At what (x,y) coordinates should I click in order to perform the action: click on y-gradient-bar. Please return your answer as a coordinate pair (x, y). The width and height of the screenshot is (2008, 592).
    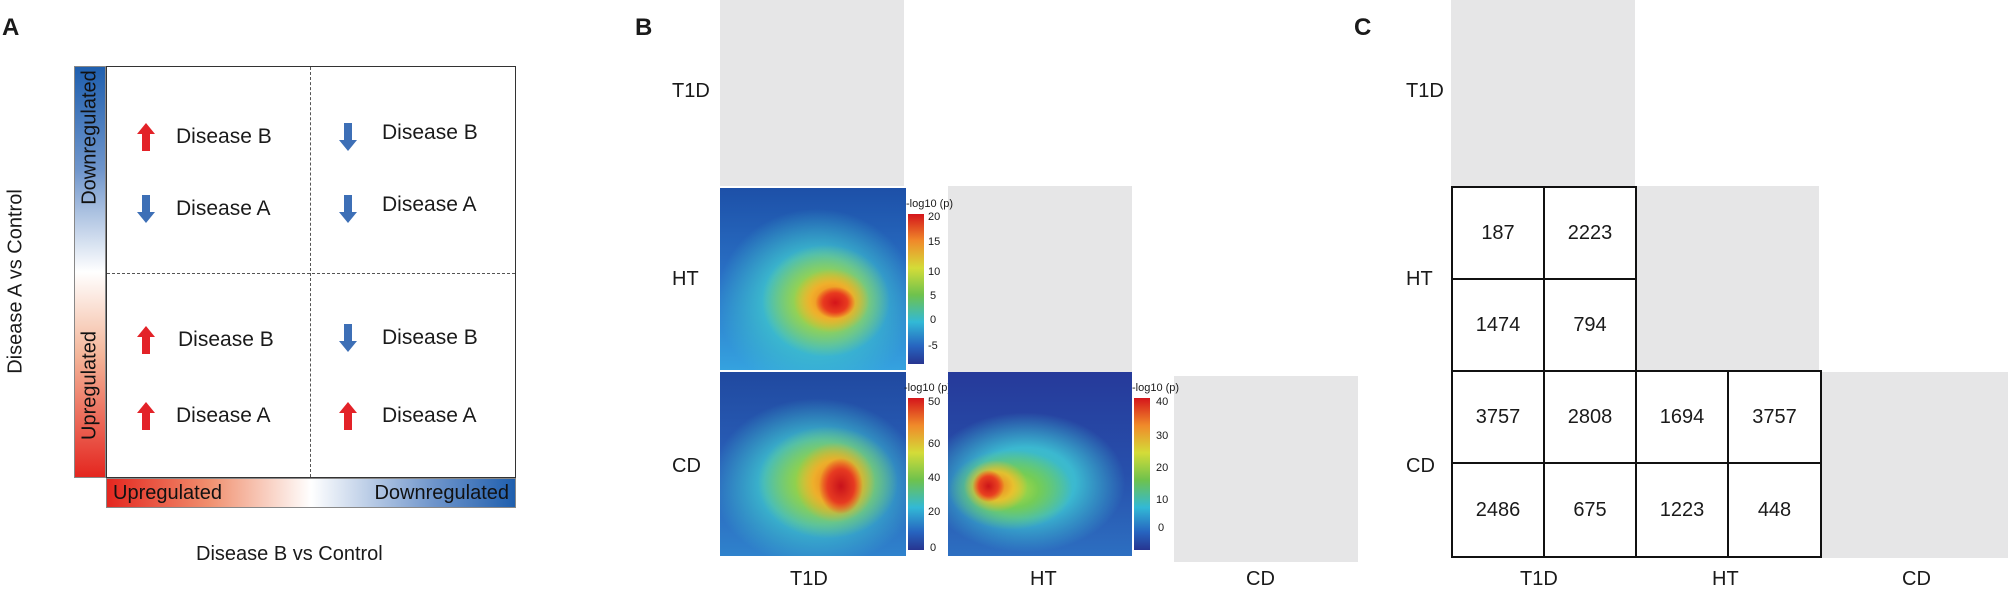
    Looking at the image, I should click on (90, 272).